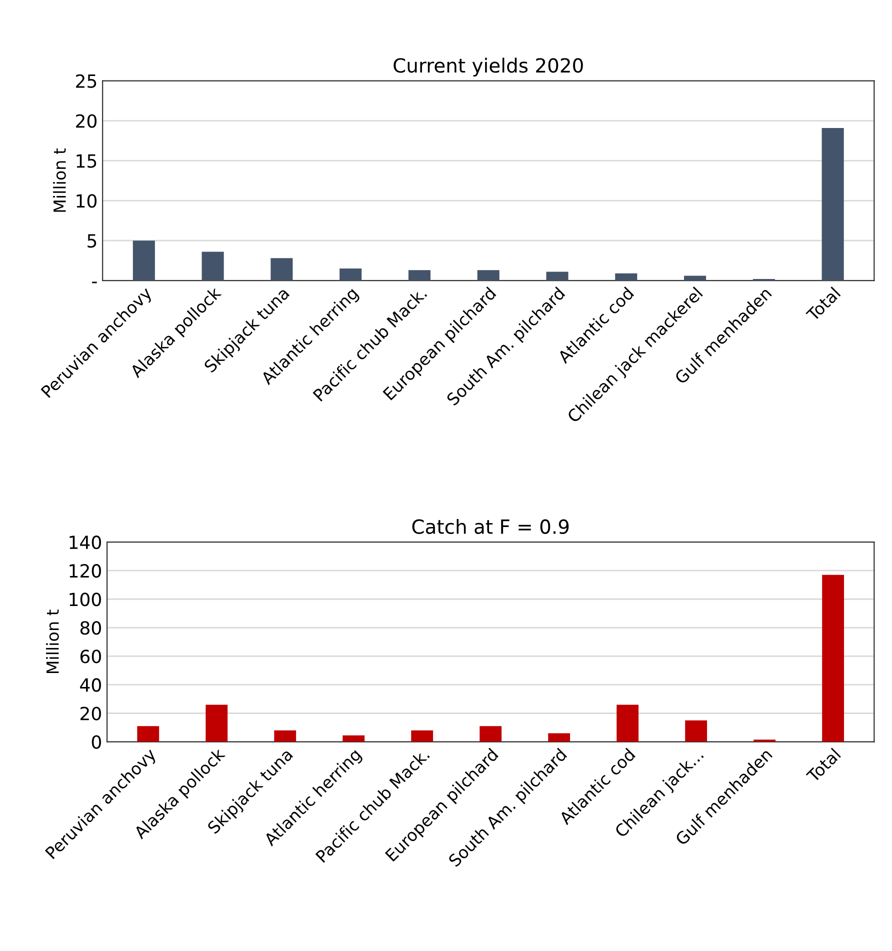 The height and width of the screenshot is (951, 892). I want to click on chart-title: Current yields 2020, so click(488, 67).